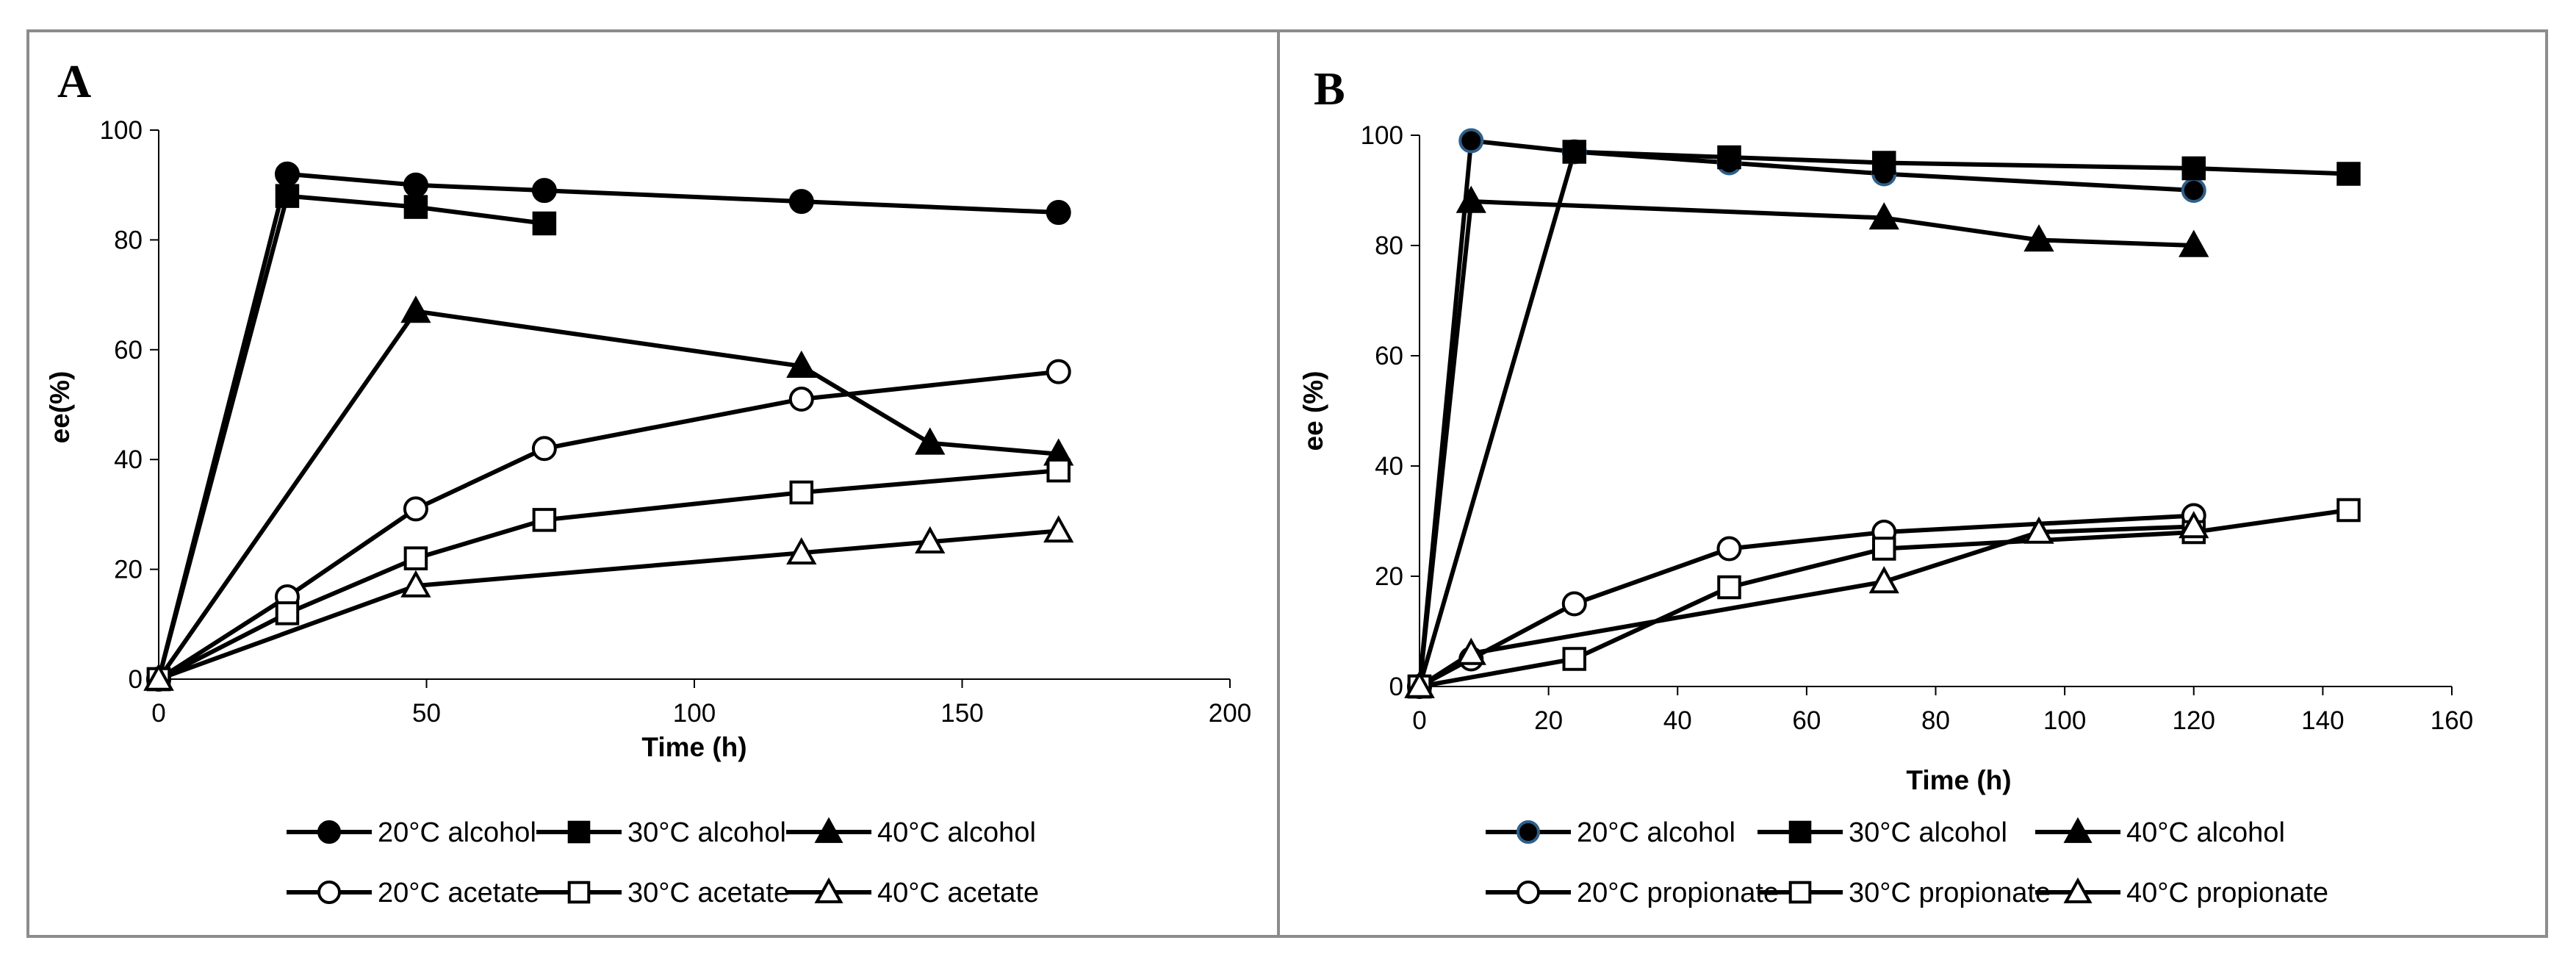 The width and height of the screenshot is (2576, 968). Describe the element at coordinates (2452, 720) in the screenshot. I see `chart-b-x-tick-label: 160` at that location.